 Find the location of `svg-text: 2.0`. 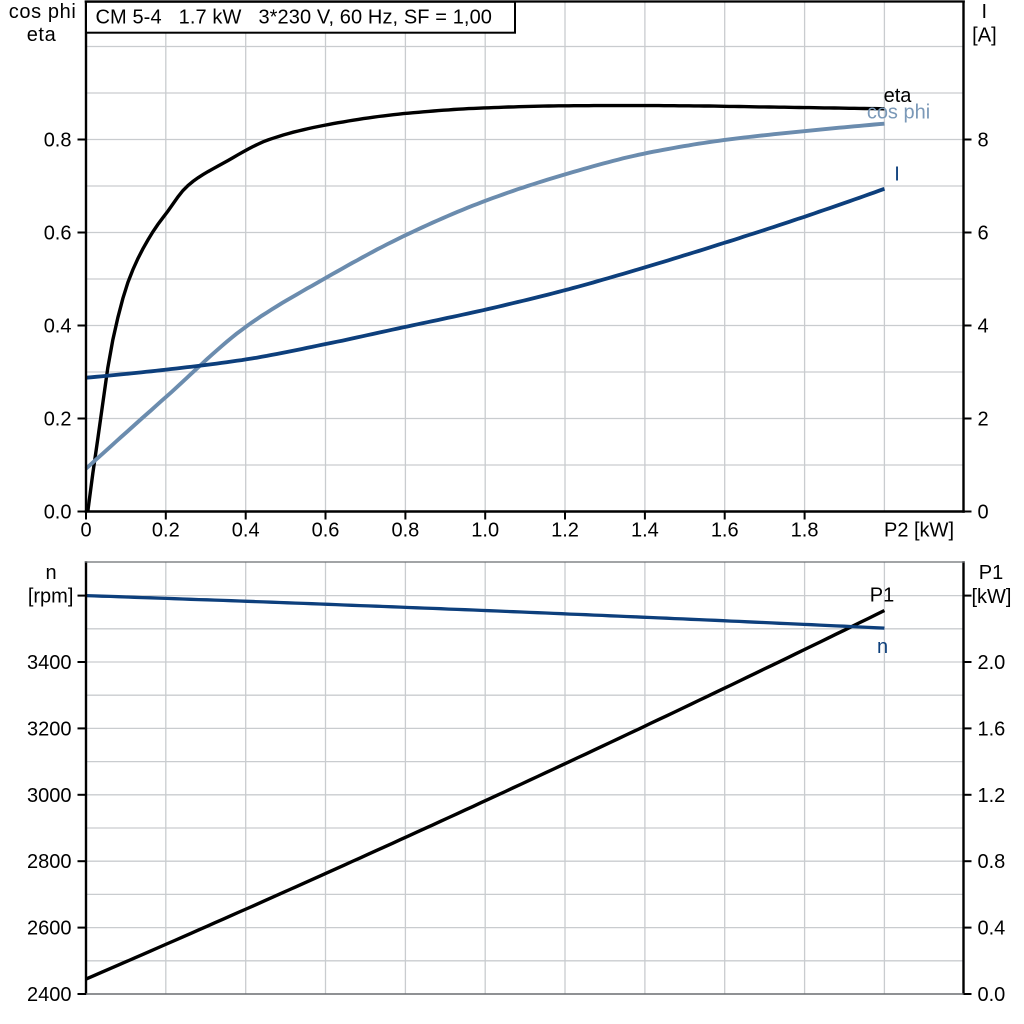

svg-text: 2.0 is located at coordinates (992, 663).